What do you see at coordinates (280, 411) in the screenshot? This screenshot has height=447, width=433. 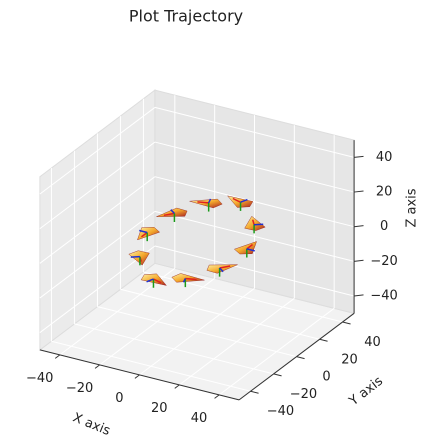 I see `y-tick-label: −40` at bounding box center [280, 411].